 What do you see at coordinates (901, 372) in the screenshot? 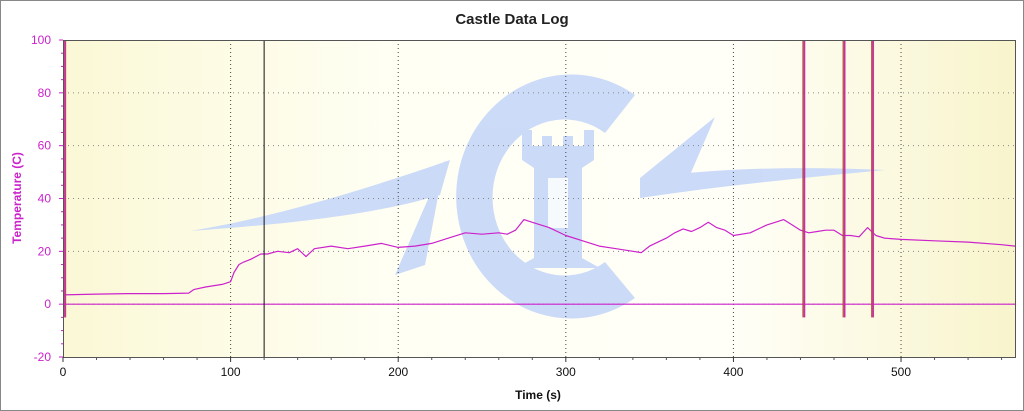
I see `x-tick-label: 500` at bounding box center [901, 372].